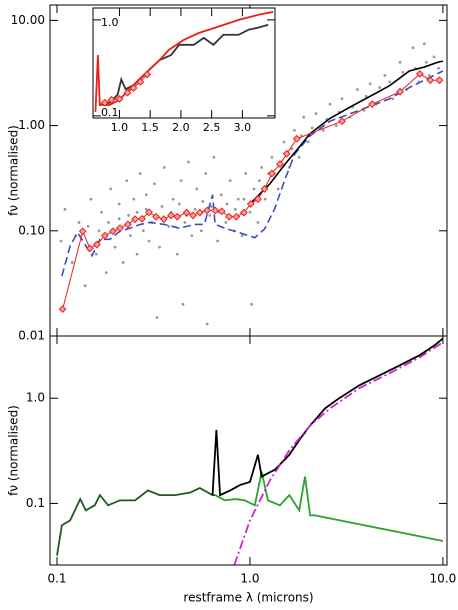 This screenshot has width=458, height=610. I want to click on plot-area, so click(184, 63).